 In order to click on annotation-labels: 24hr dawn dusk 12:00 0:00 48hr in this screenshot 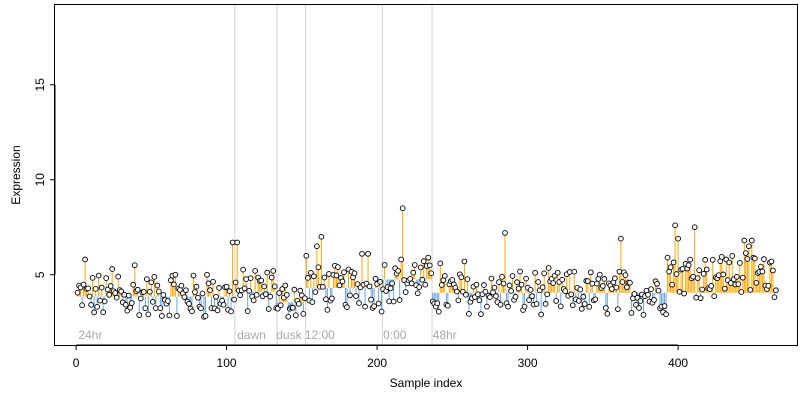, I will do `click(267, 335)`.